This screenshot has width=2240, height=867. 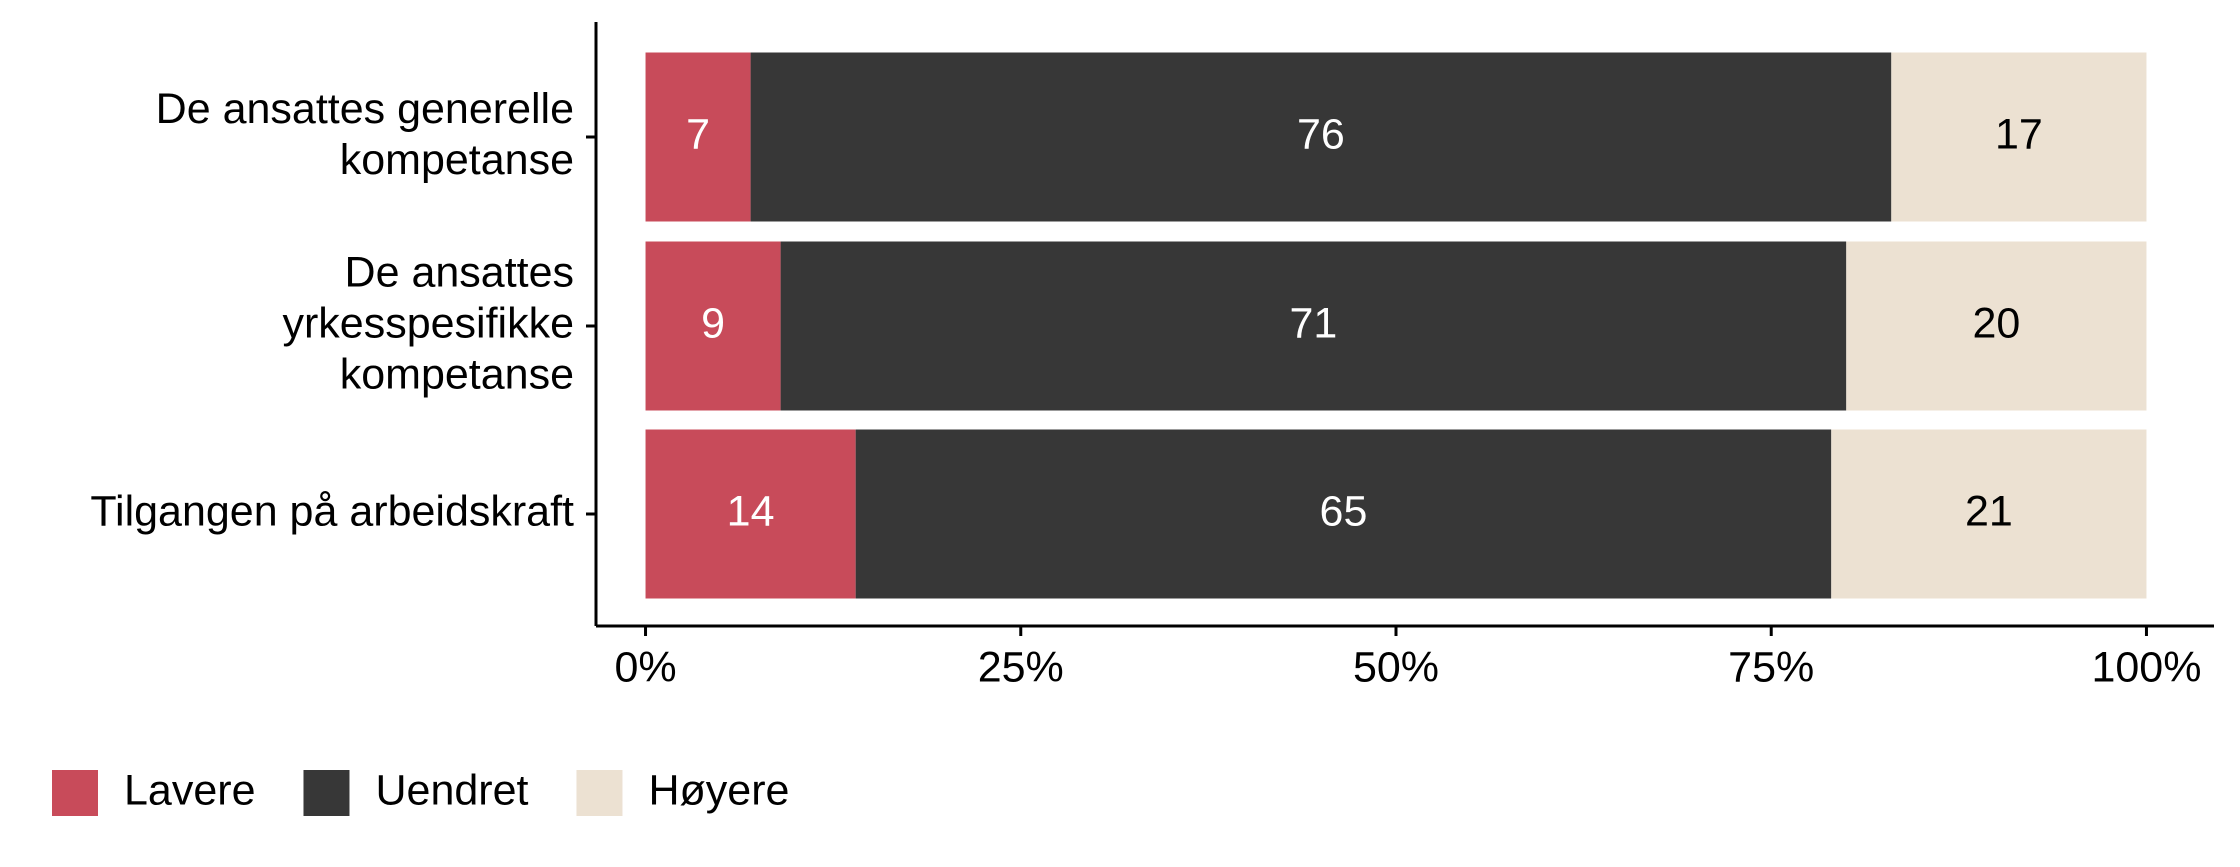 What do you see at coordinates (645, 667) in the screenshot?
I see `x-tick-label: 0%` at bounding box center [645, 667].